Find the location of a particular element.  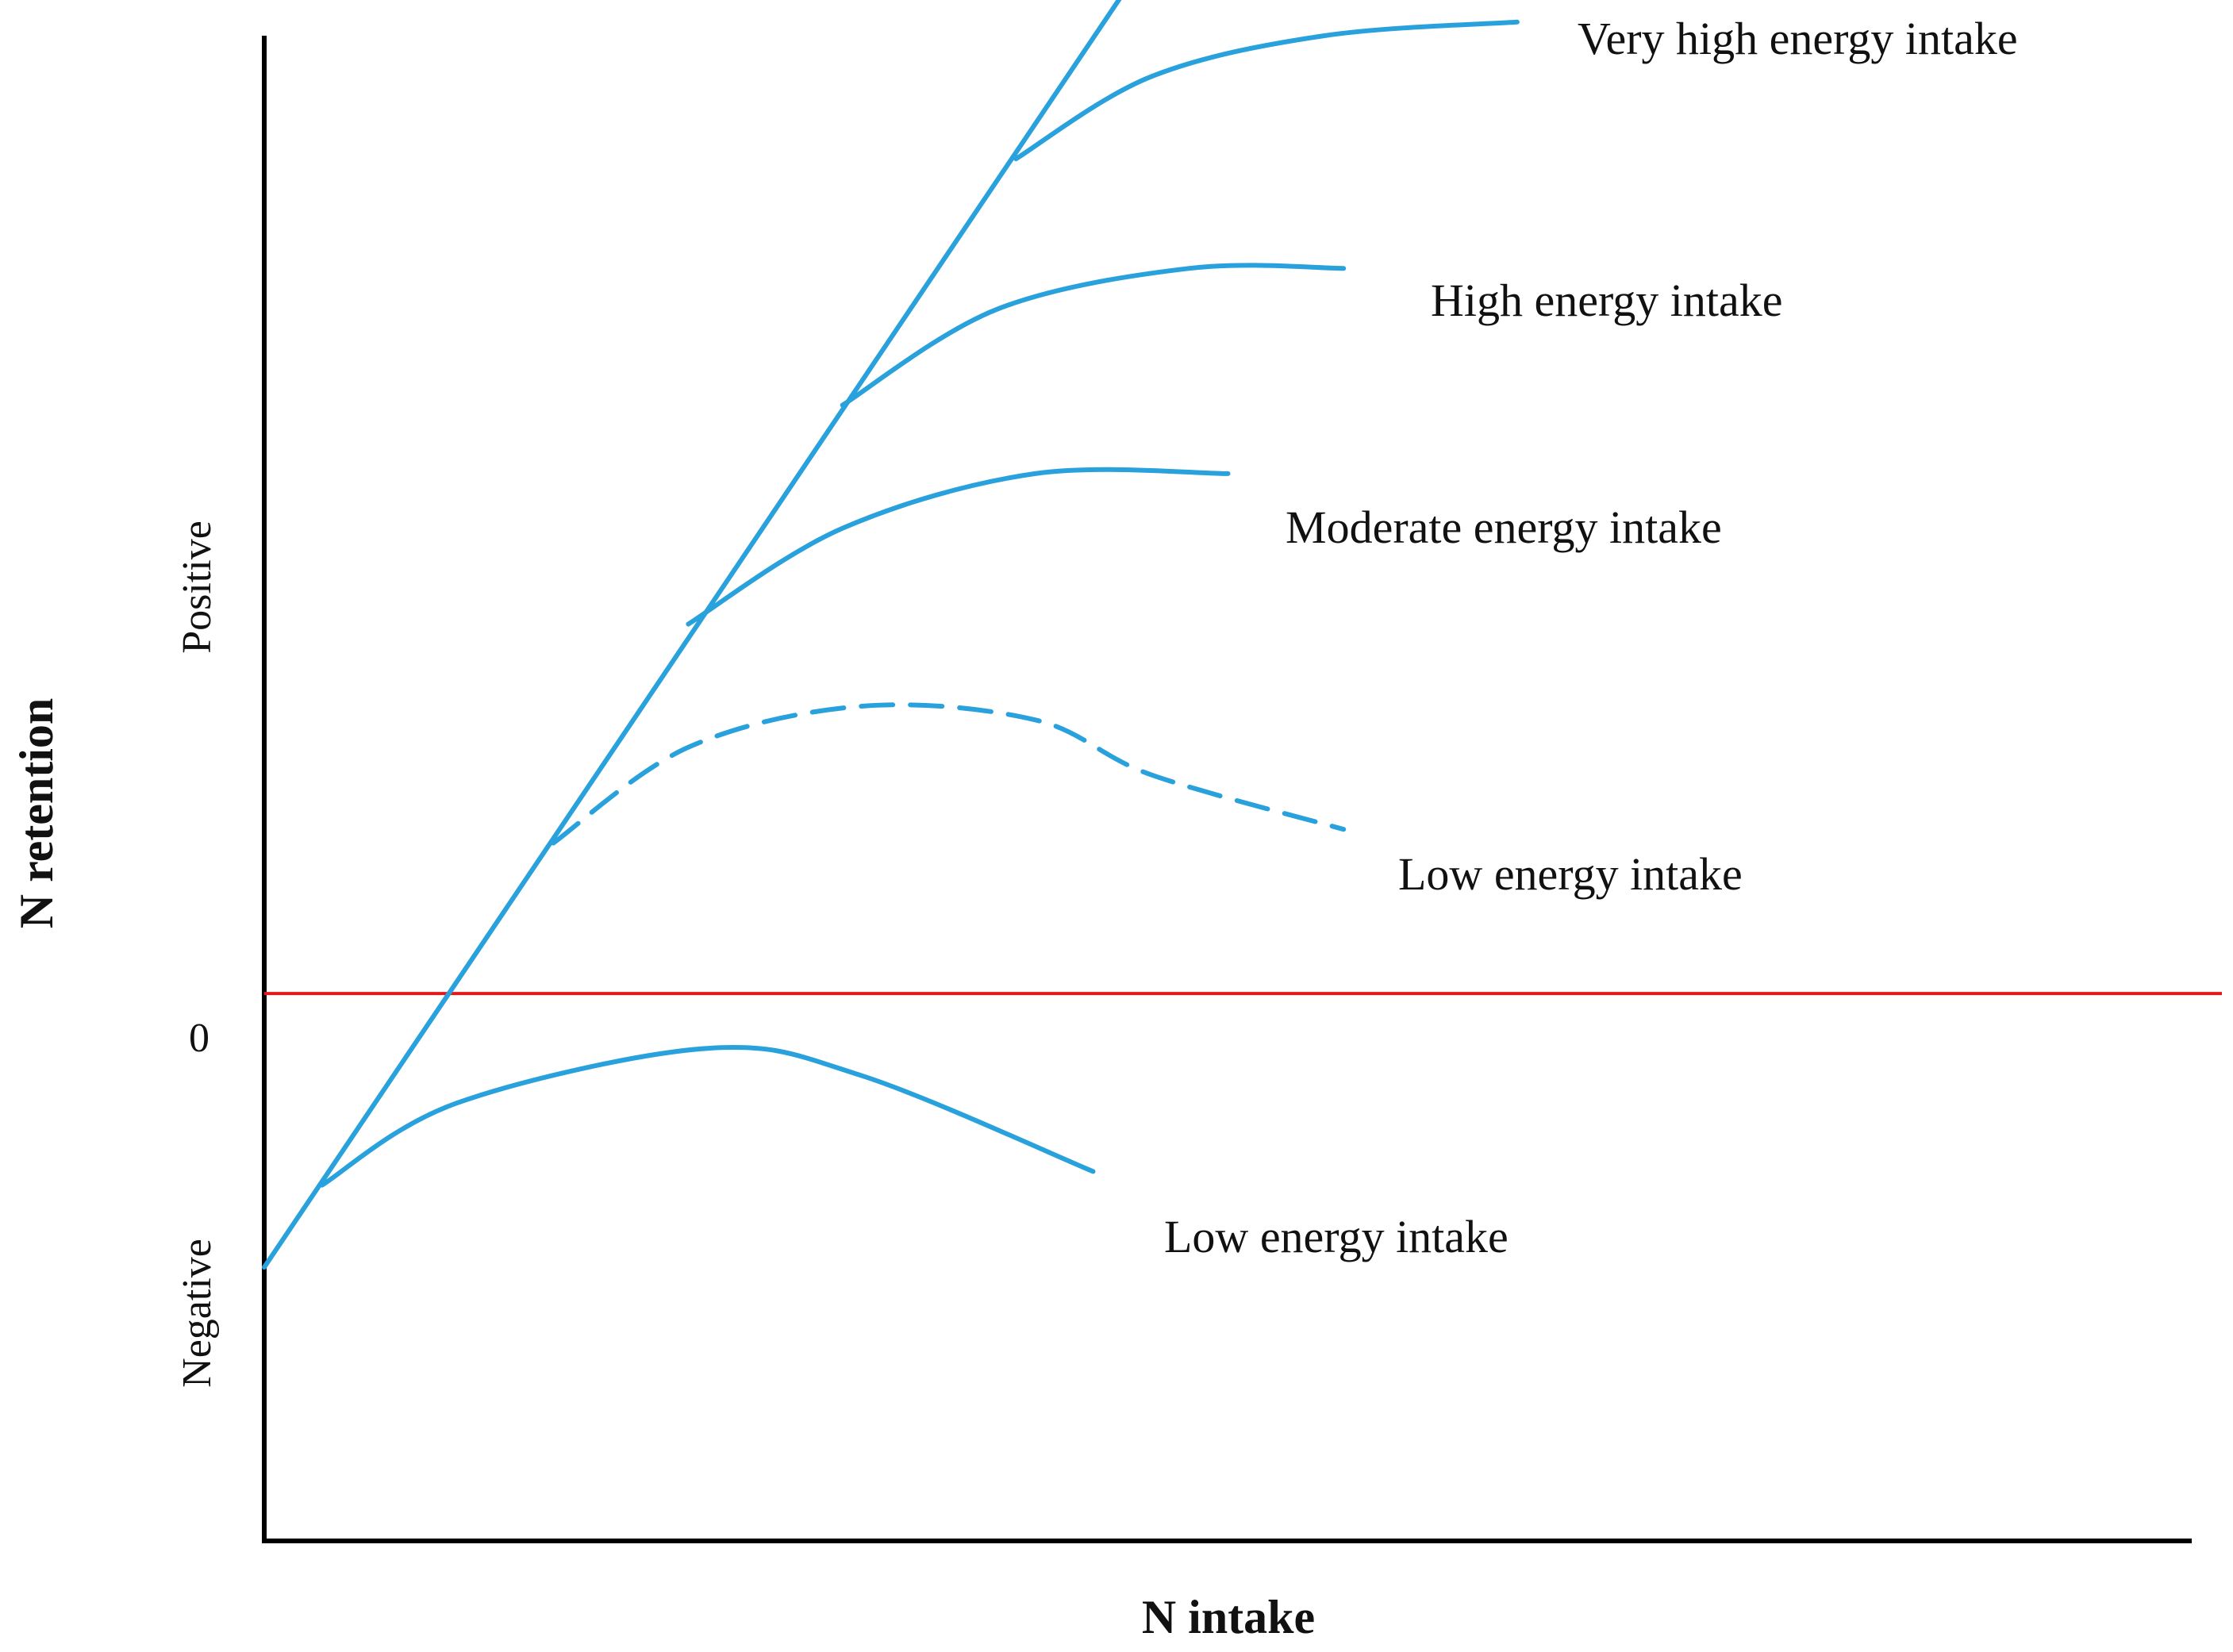

y-region-negative: Negative is located at coordinates (197, 1313).